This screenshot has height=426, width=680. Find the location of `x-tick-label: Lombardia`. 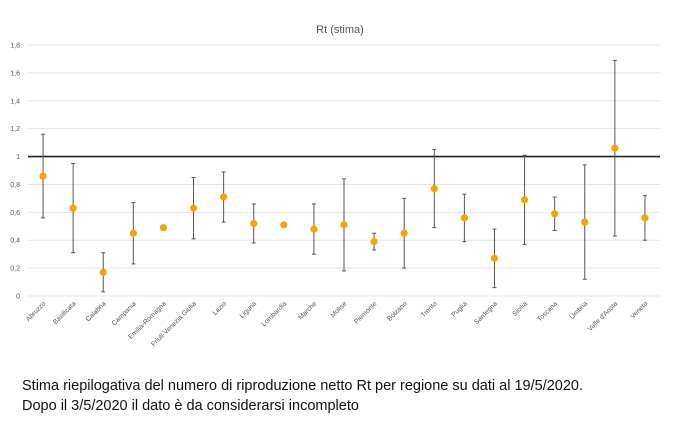

x-tick-label: Lombardia is located at coordinates (275, 314).